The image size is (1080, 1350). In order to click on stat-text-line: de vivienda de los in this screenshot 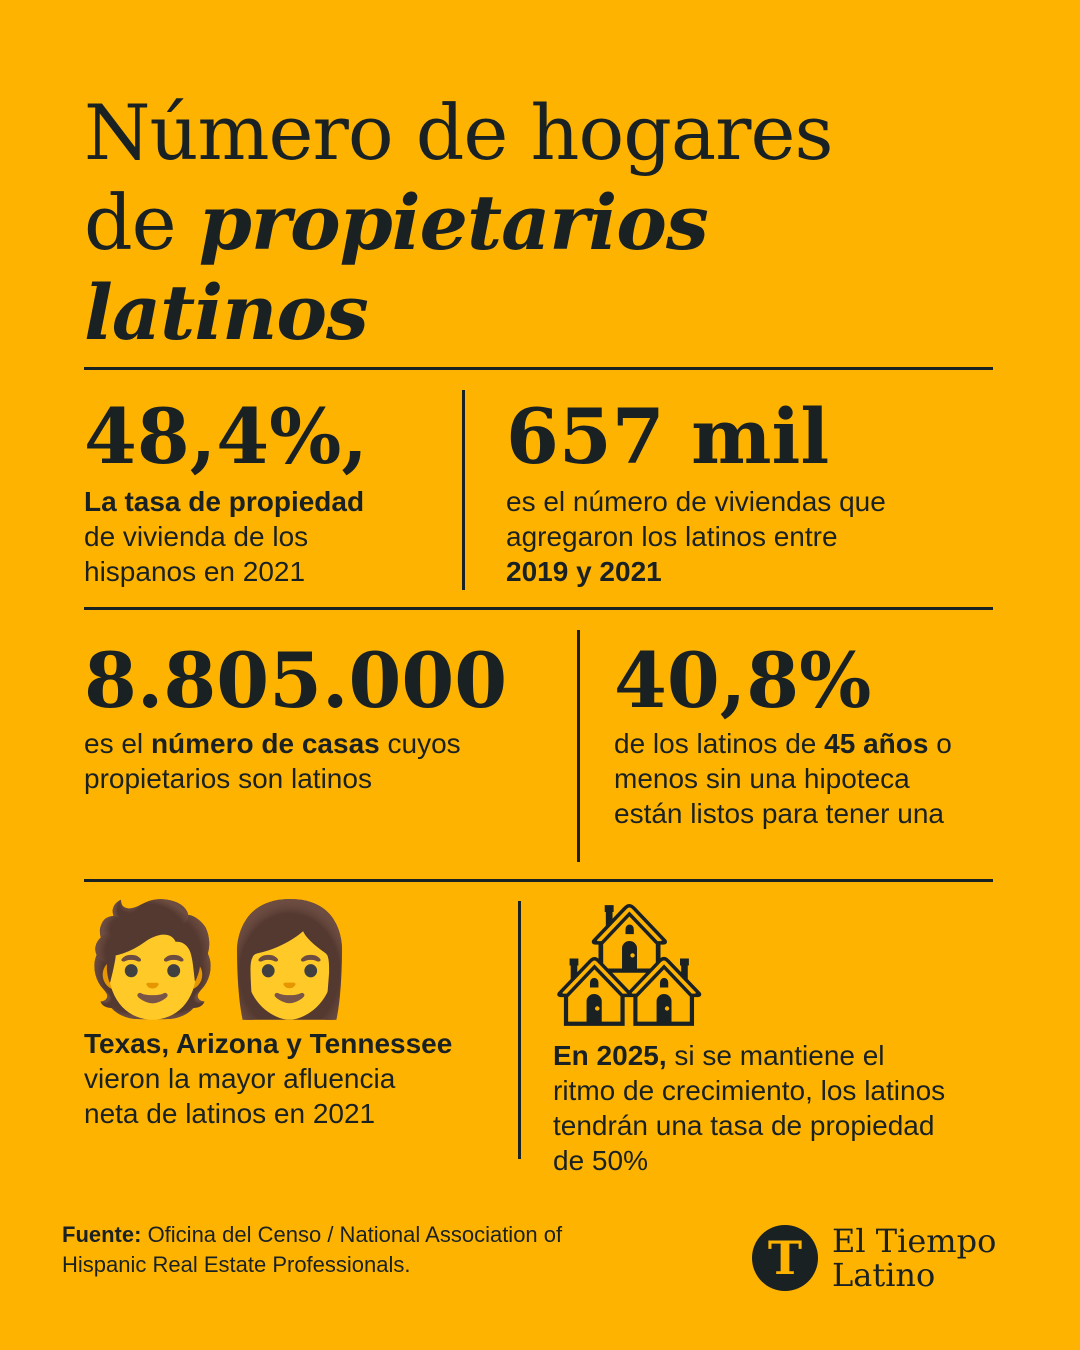, I will do `click(196, 536)`.